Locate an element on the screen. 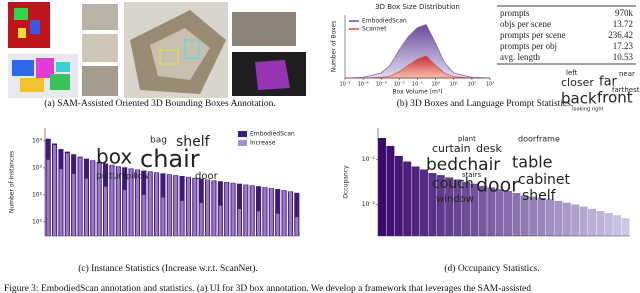 Image resolution: width=640 pixels, height=293 pixels. y-tick-label: 10⁻¹ is located at coordinates (369, 159).